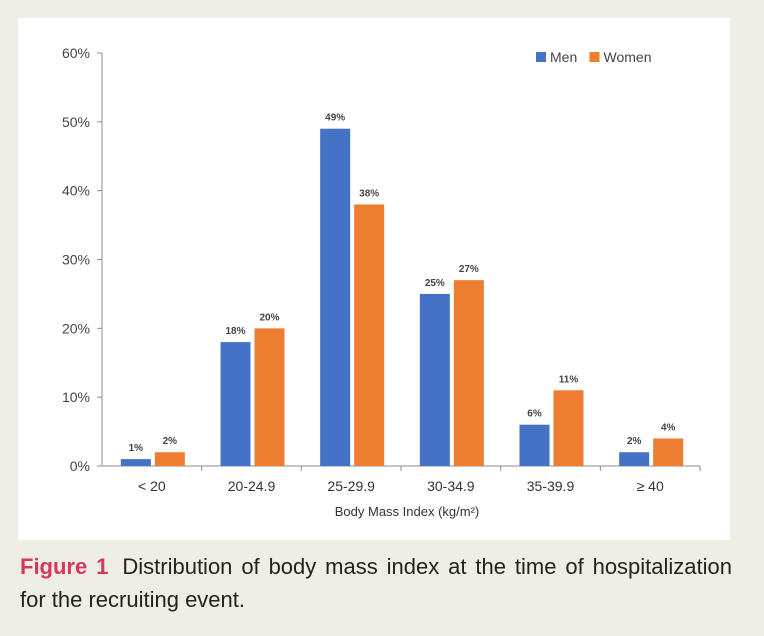 The image size is (764, 636). Describe the element at coordinates (235, 331) in the screenshot. I see `data-label-men: 18%` at that location.